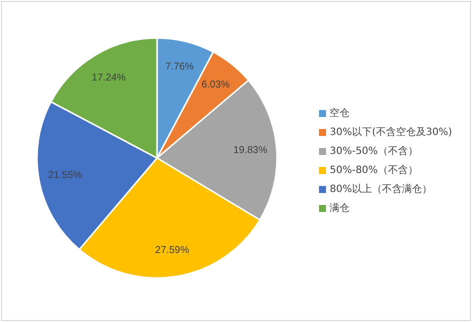 This screenshot has height=322, width=472. Describe the element at coordinates (179, 67) in the screenshot. I see `data-label: 7.76%` at that location.